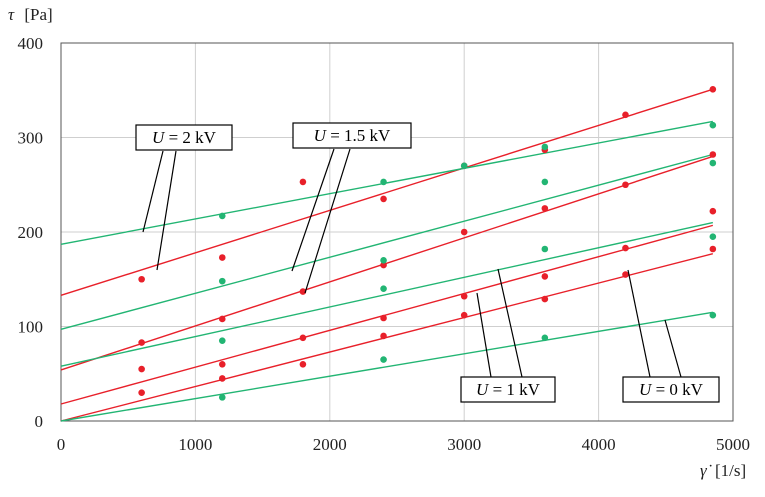 This screenshot has width=765, height=497. What do you see at coordinates (358, 135) in the screenshot?
I see `annotation-value: = 1.5 kV` at bounding box center [358, 135].